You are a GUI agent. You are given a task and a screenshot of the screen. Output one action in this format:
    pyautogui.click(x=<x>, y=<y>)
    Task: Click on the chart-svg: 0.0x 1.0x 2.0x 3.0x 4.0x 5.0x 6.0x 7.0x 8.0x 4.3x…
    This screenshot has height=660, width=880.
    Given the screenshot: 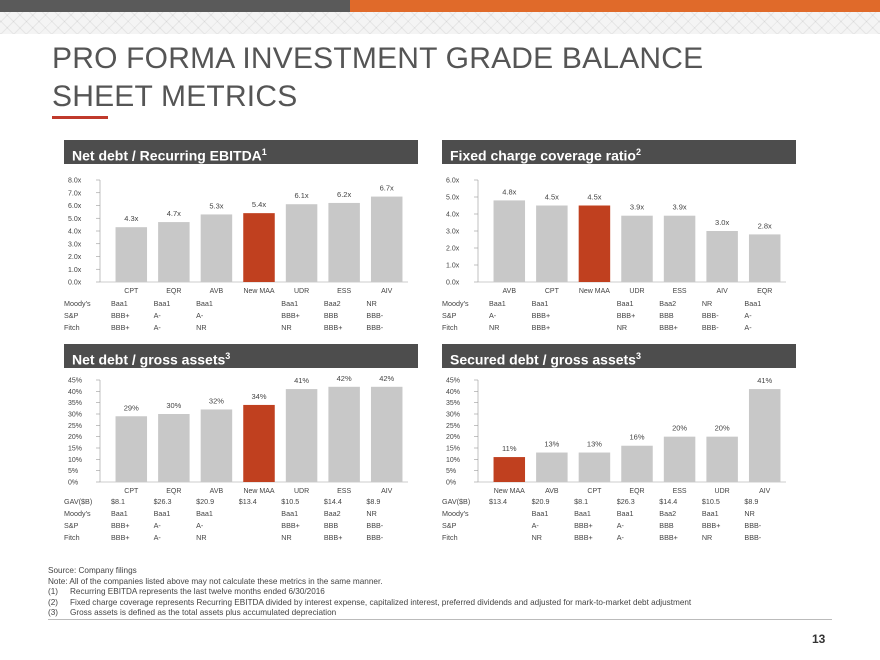 What is the action you would take?
    pyautogui.click(x=236, y=255)
    